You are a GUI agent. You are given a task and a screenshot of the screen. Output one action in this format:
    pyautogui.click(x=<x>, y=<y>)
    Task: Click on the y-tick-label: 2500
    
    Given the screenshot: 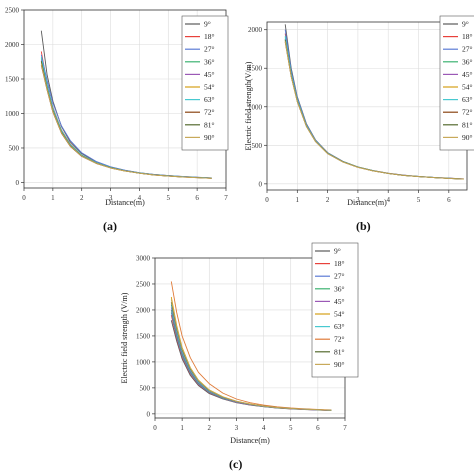 What is the action you would take?
    pyautogui.click(x=12, y=11)
    